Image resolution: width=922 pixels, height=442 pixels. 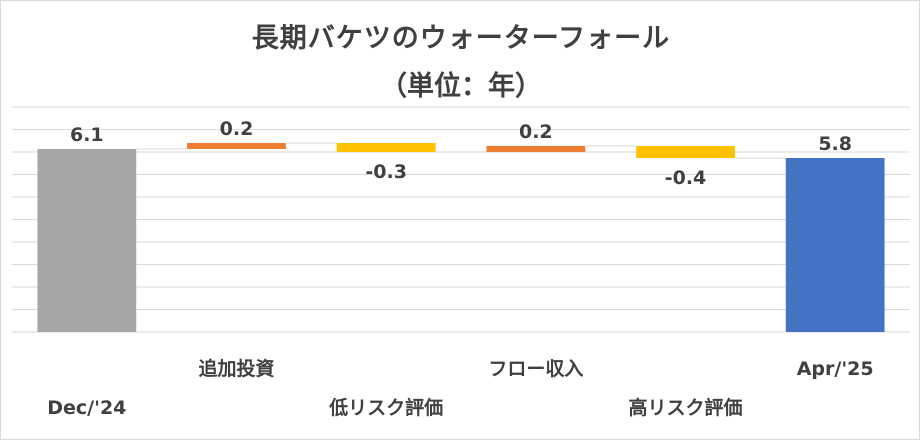 What do you see at coordinates (461, 38) in the screenshot?
I see `chart-title: 長期バケツのウォーターフォール` at bounding box center [461, 38].